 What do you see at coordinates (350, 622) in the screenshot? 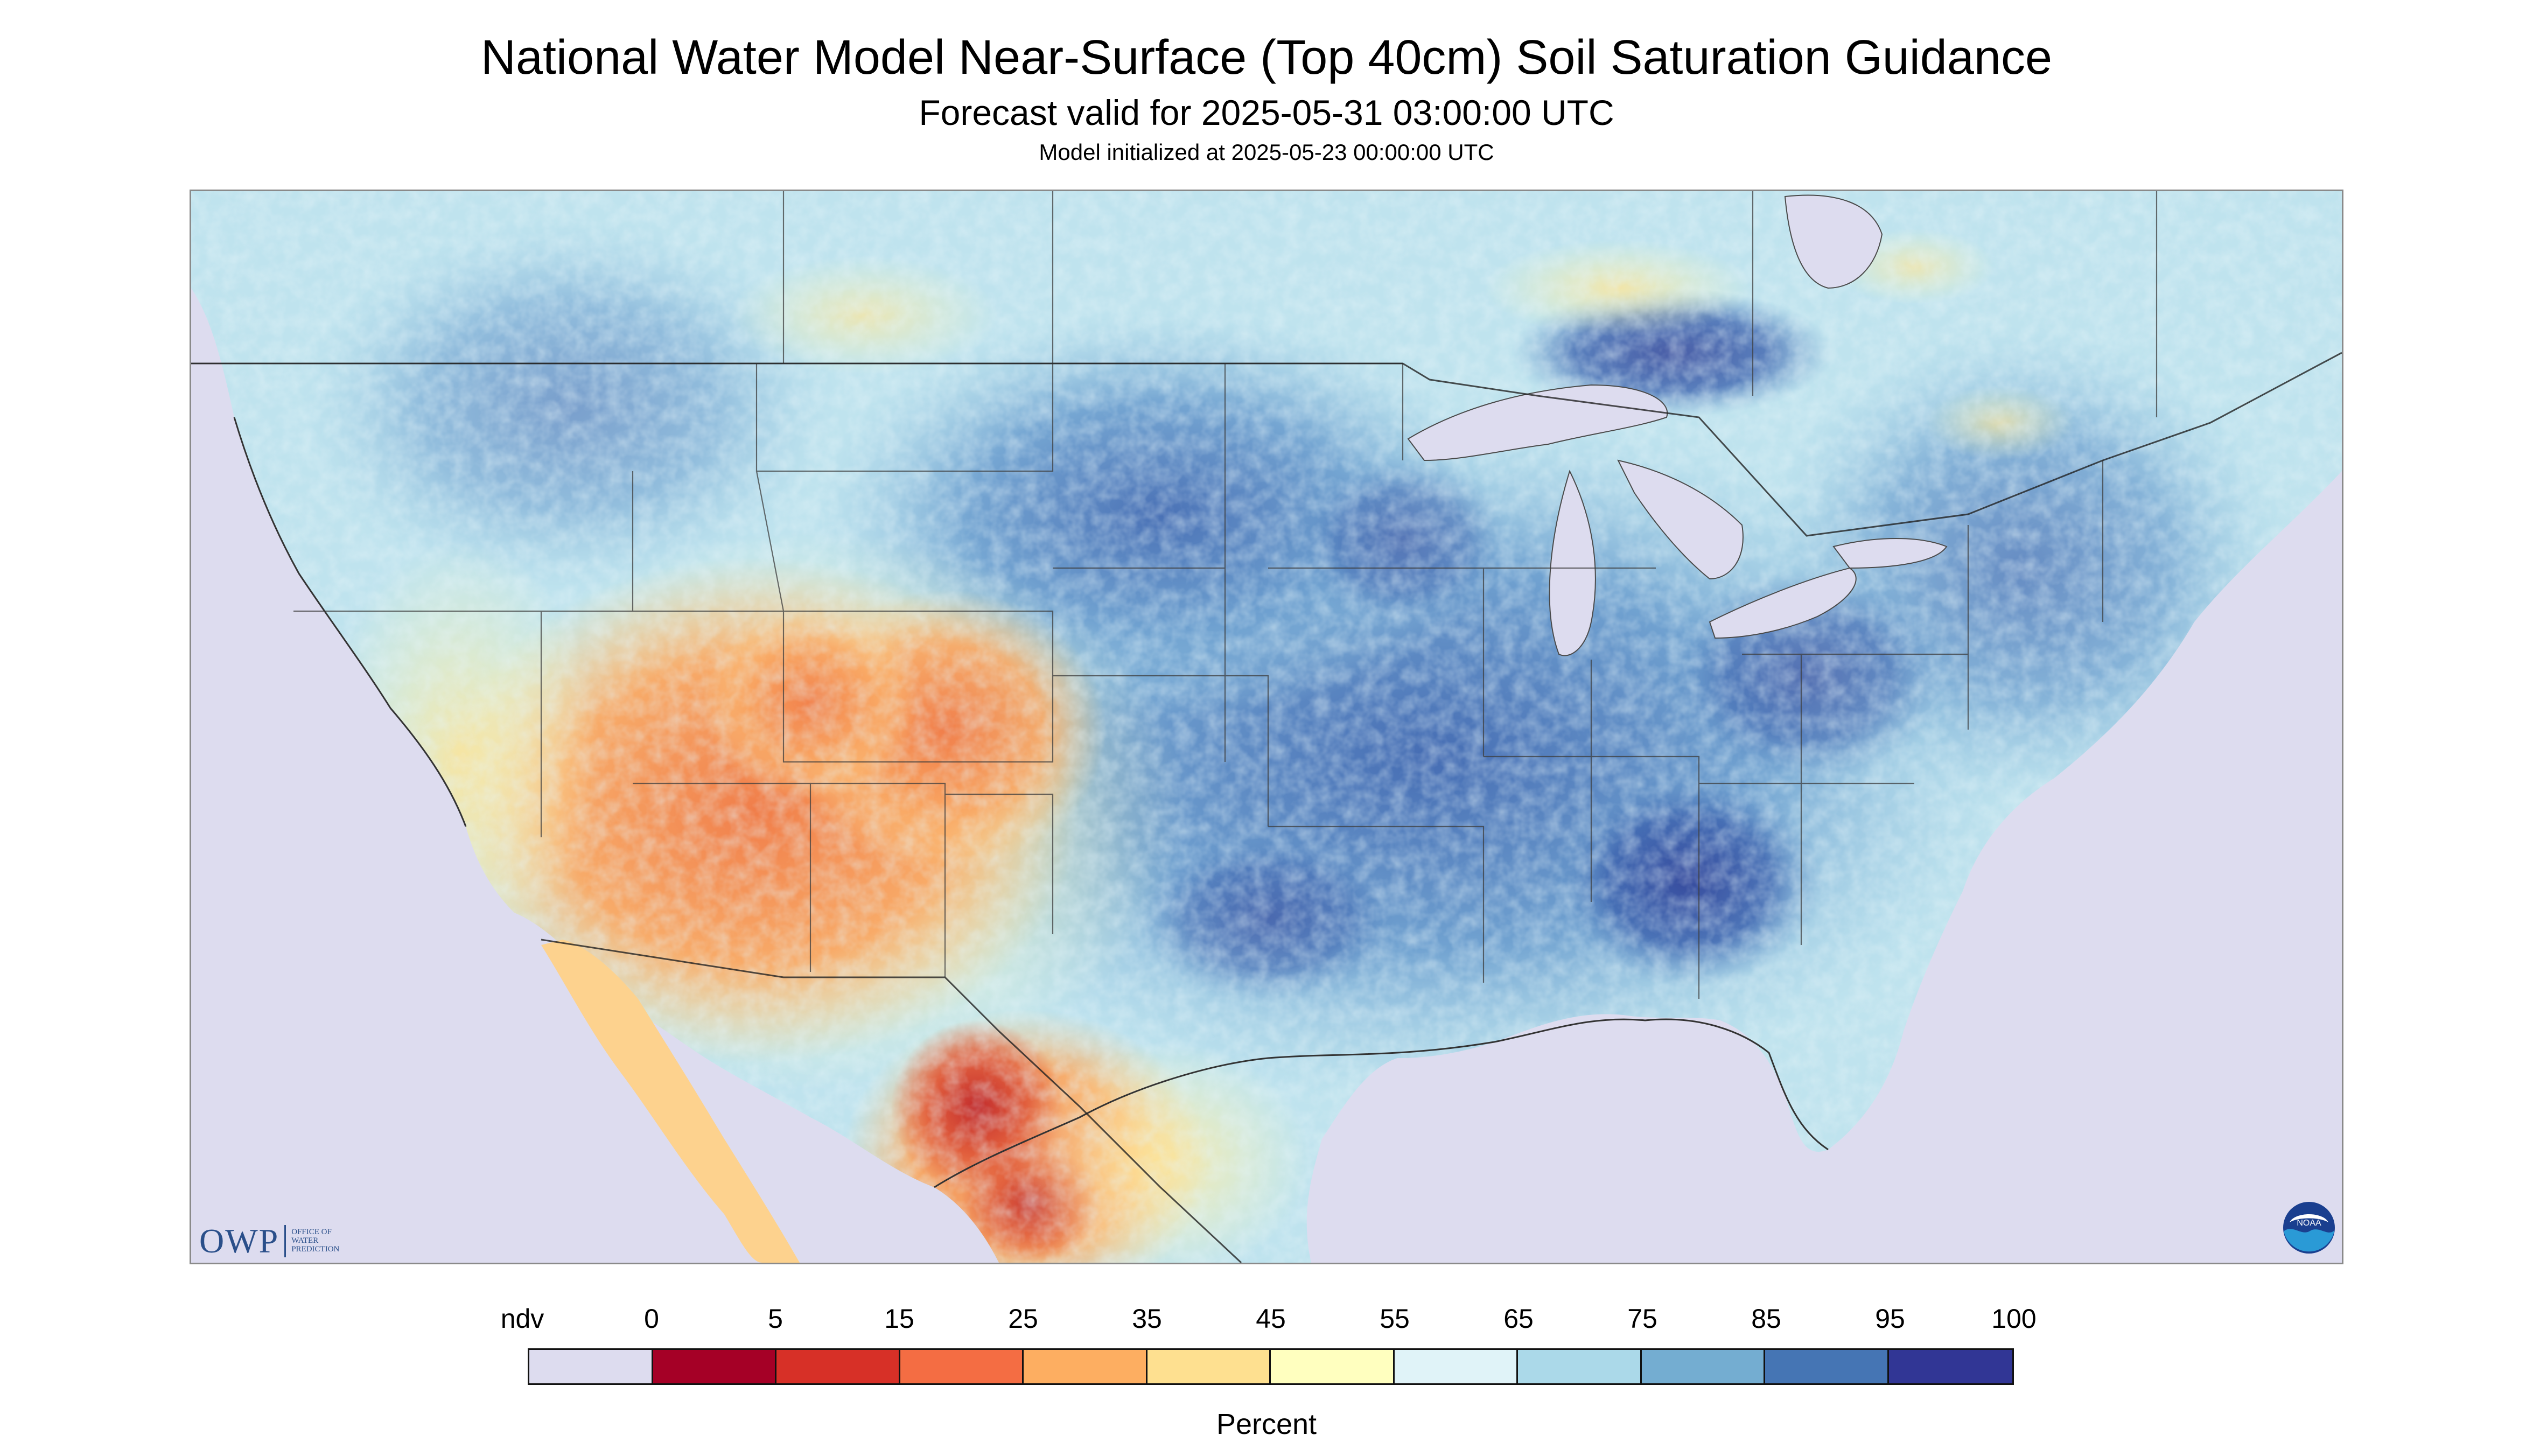
I see `pacific-coastline` at bounding box center [350, 622].